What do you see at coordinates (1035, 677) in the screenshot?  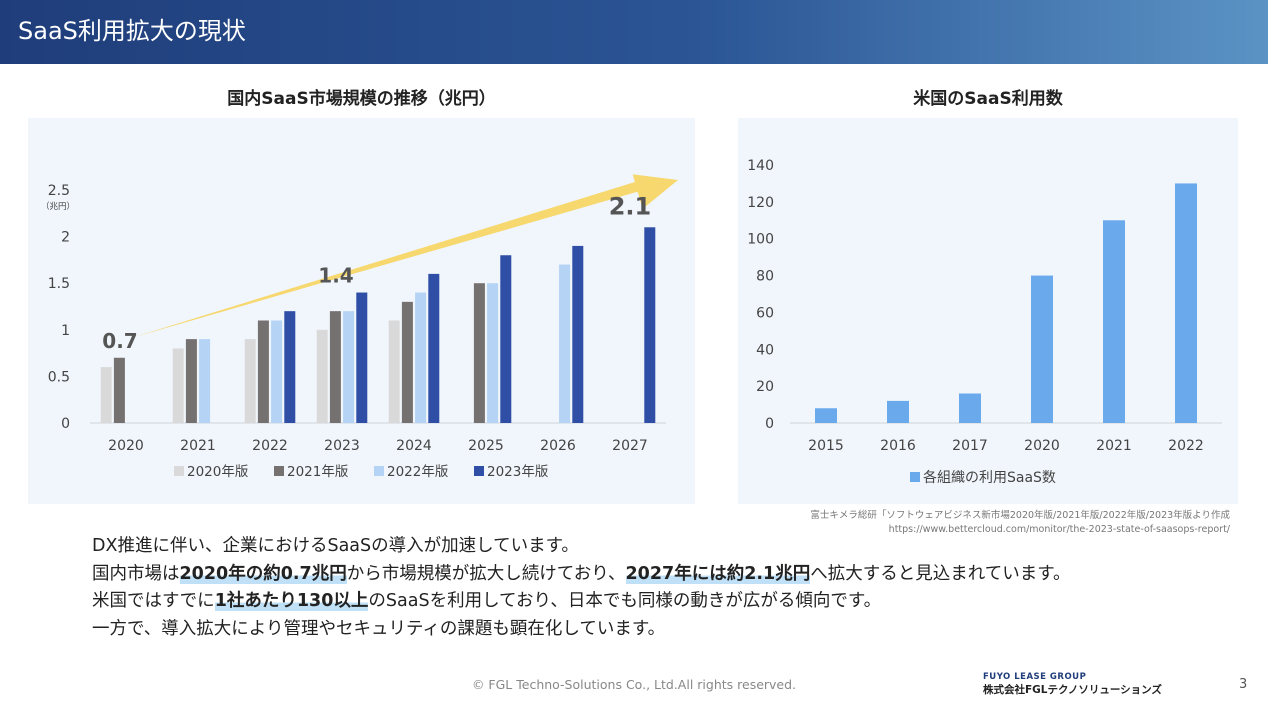 I see `logo-group-name: FUYO LEASE GROUP` at bounding box center [1035, 677].